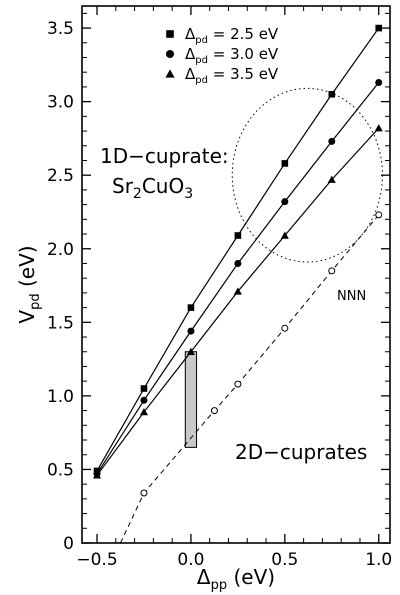 The height and width of the screenshot is (595, 400). Describe the element at coordinates (190, 560) in the screenshot. I see `x-tick-label: 0.0` at that location.